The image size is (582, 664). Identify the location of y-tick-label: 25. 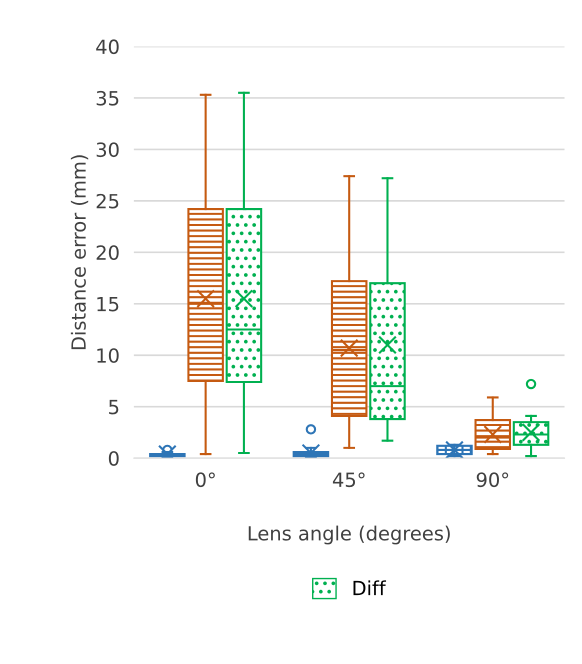
(107, 201).